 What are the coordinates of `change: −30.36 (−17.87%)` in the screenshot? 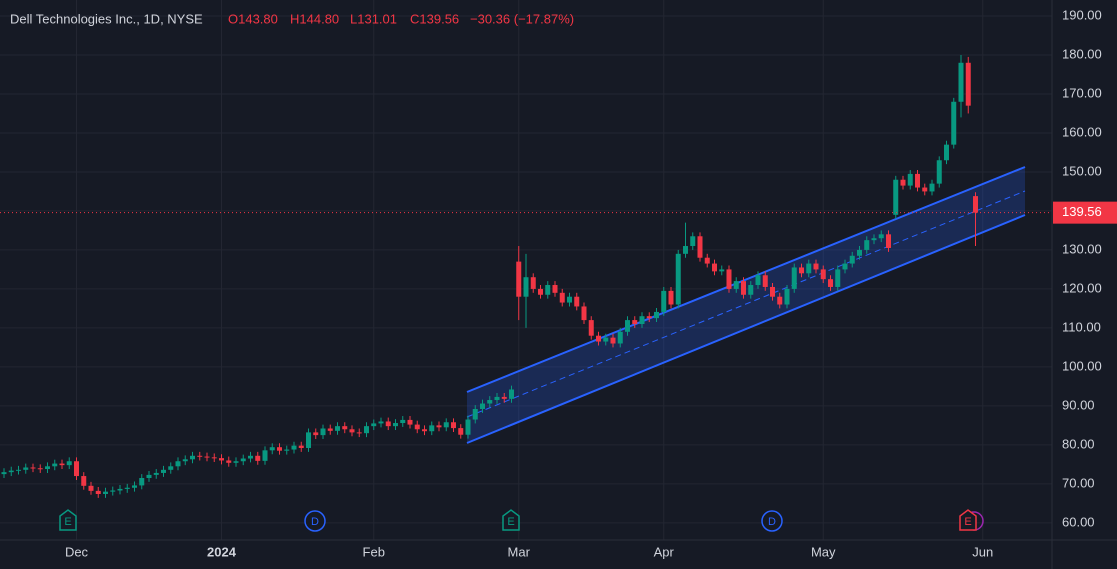 It's located at (522, 18).